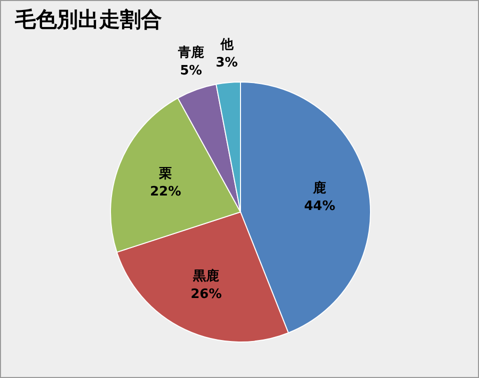  I want to click on chart-title: 毛色別出走割合, so click(88, 20).